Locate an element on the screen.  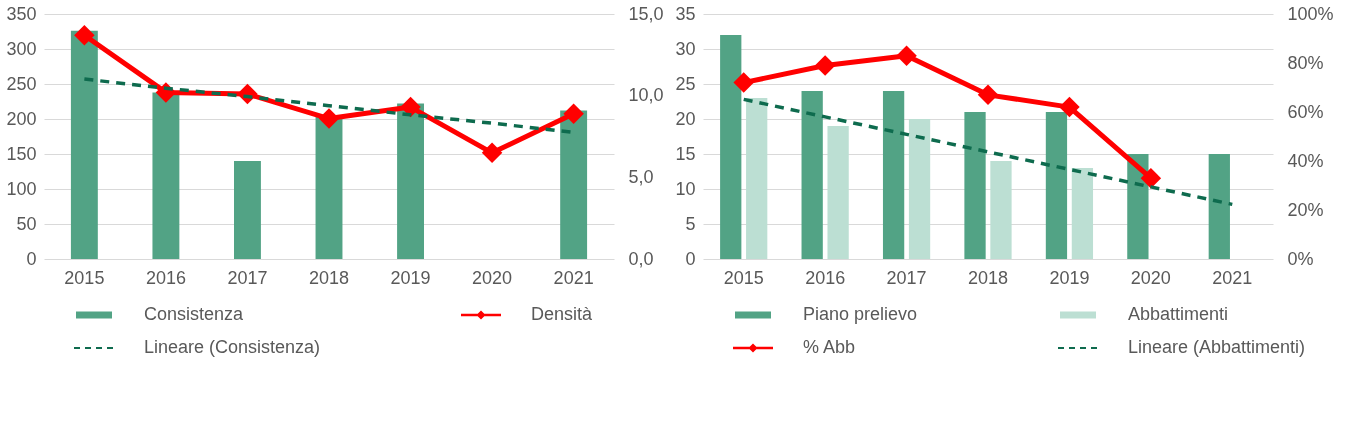
legend-label: % Abb is located at coordinates (829, 347).